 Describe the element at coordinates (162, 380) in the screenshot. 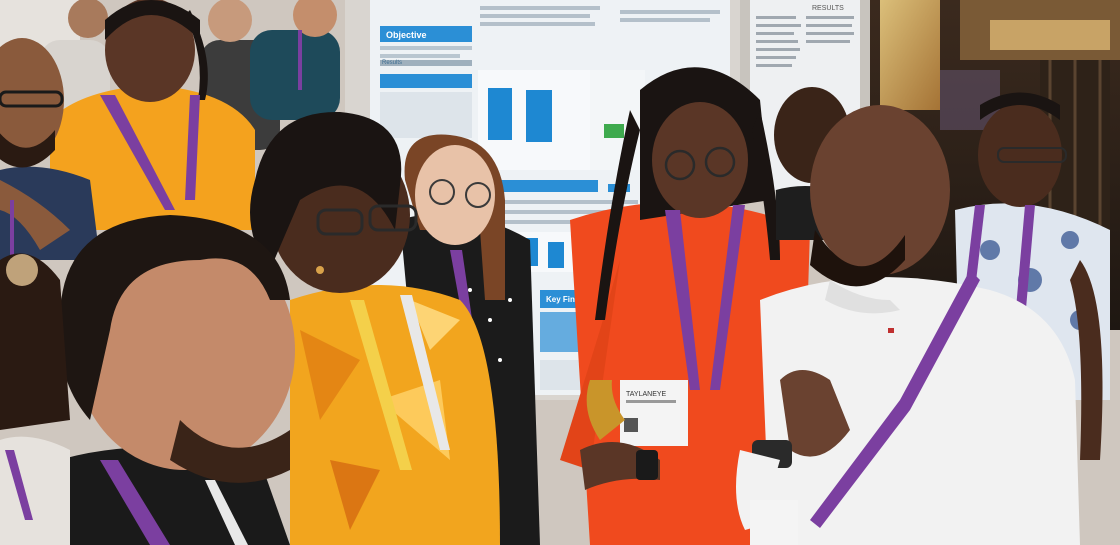

I see `person-young-man-front` at that location.